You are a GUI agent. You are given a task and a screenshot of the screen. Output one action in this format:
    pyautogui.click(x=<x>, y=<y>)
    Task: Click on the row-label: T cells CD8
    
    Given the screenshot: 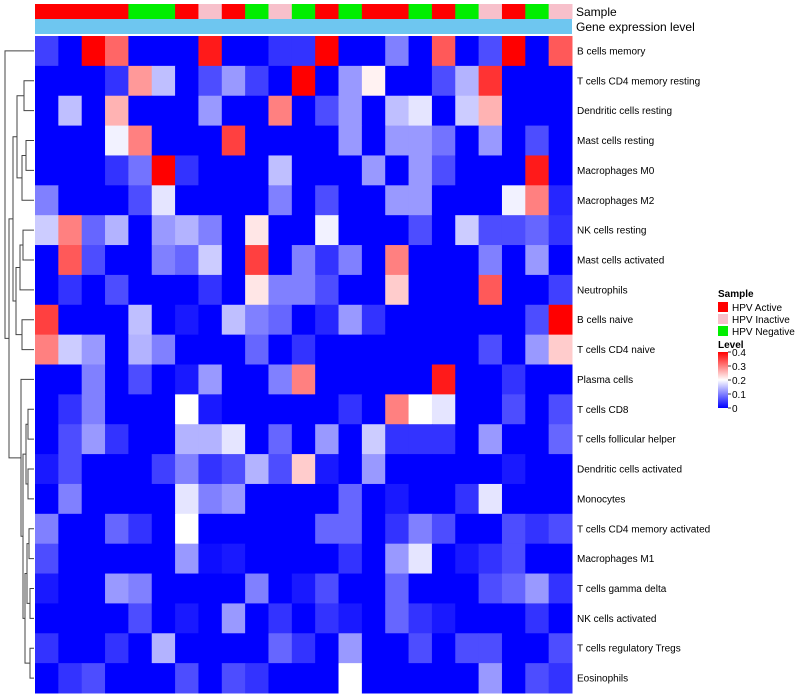 What is the action you would take?
    pyautogui.click(x=603, y=410)
    